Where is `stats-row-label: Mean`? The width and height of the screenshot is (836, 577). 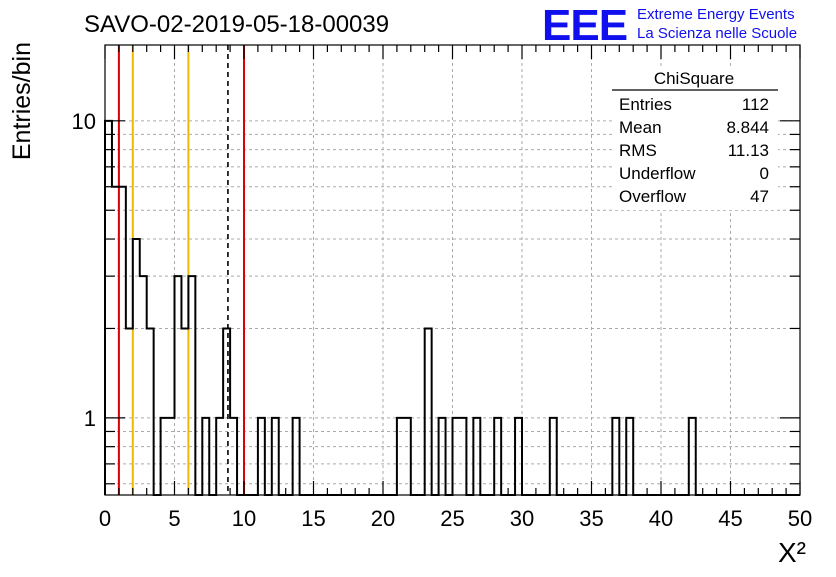 stats-row-label: Mean is located at coordinates (640, 127).